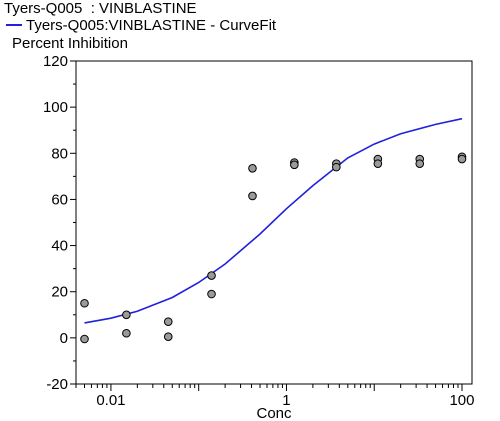  I want to click on y-tick-label: 80, so click(59, 153).